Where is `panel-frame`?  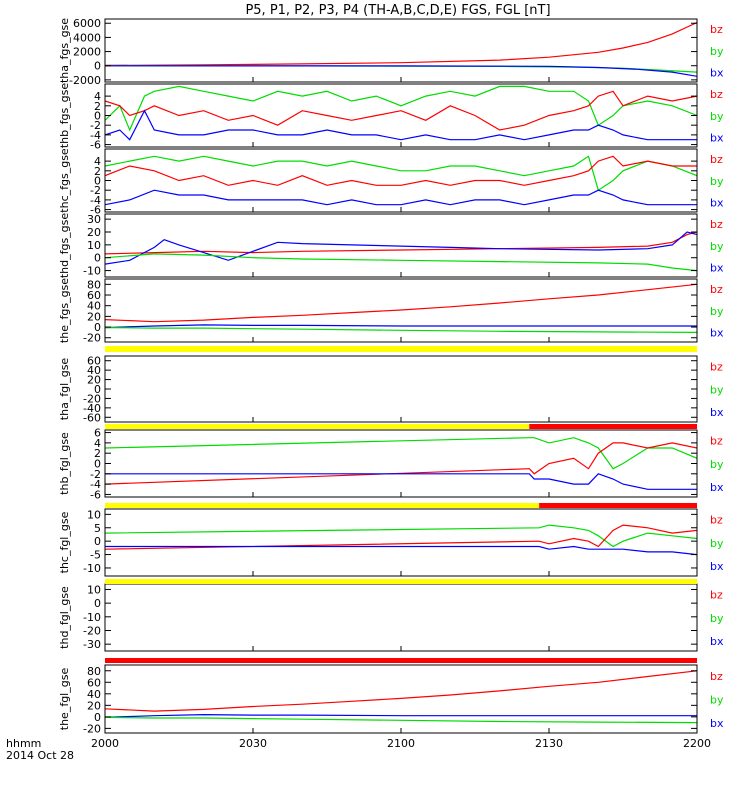
panel-frame is located at coordinates (401, 463).